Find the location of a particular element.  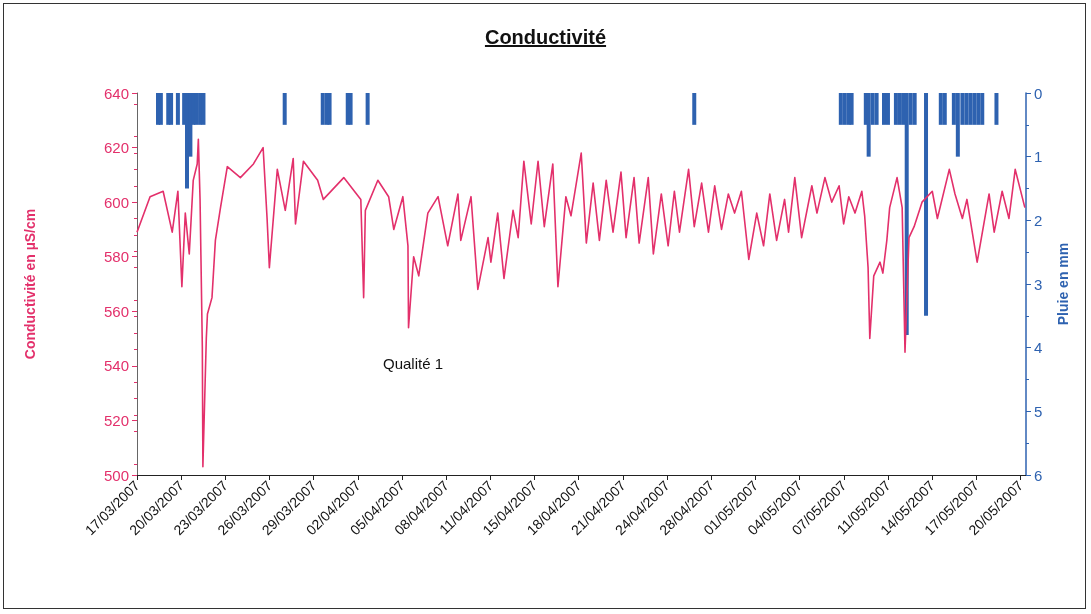

y2-tick-label: 4 is located at coordinates (1038, 348).